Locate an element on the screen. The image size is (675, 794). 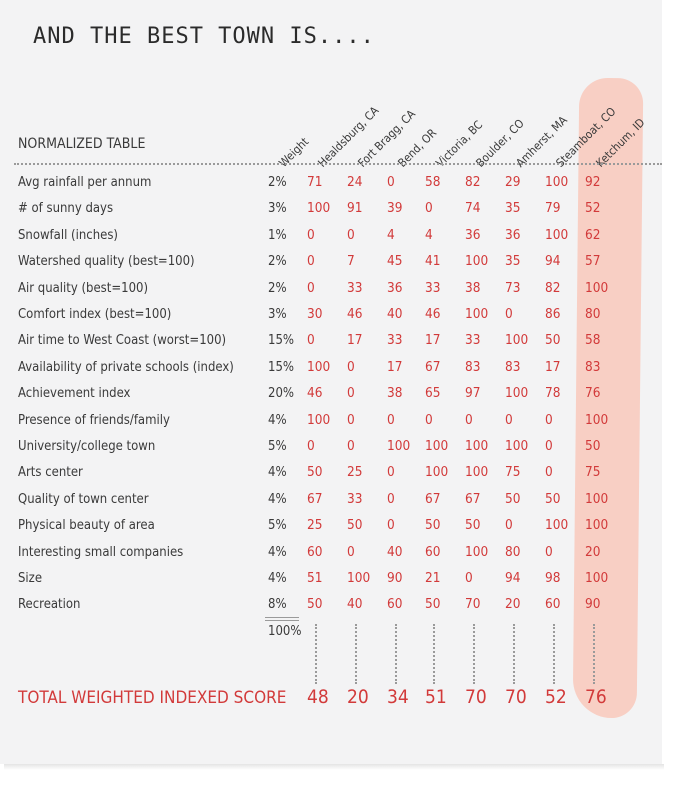
row-label: Comfort index (best=100) is located at coordinates (95, 314).